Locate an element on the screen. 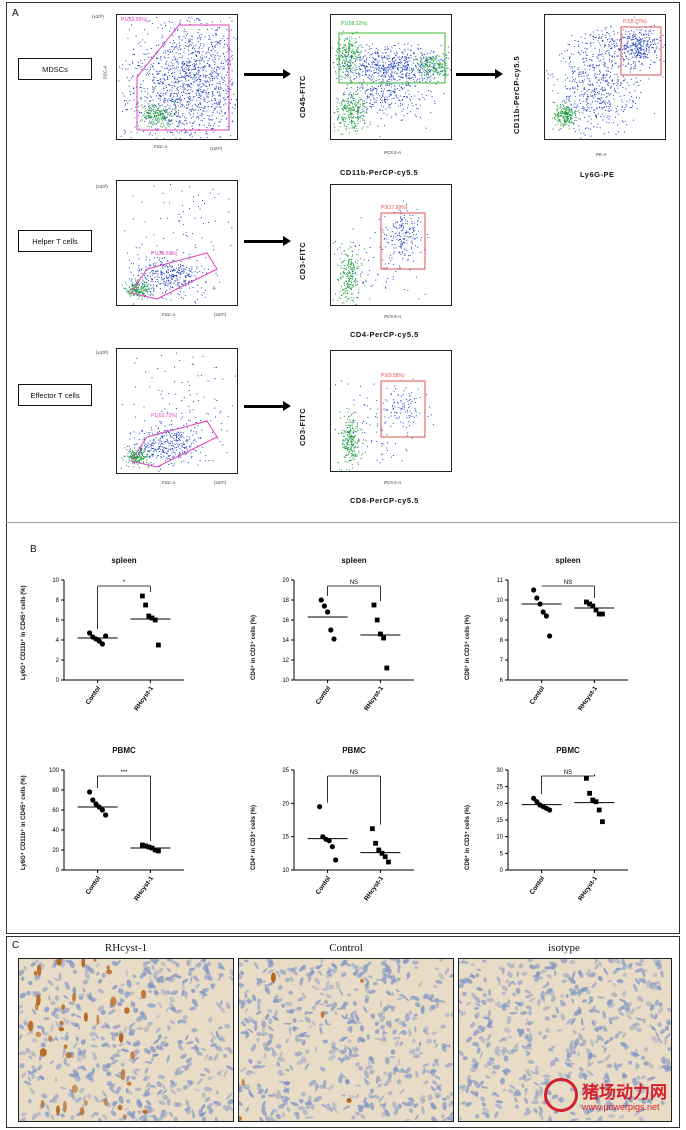  gate-label: P1(38.92%) is located at coordinates (164, 254).